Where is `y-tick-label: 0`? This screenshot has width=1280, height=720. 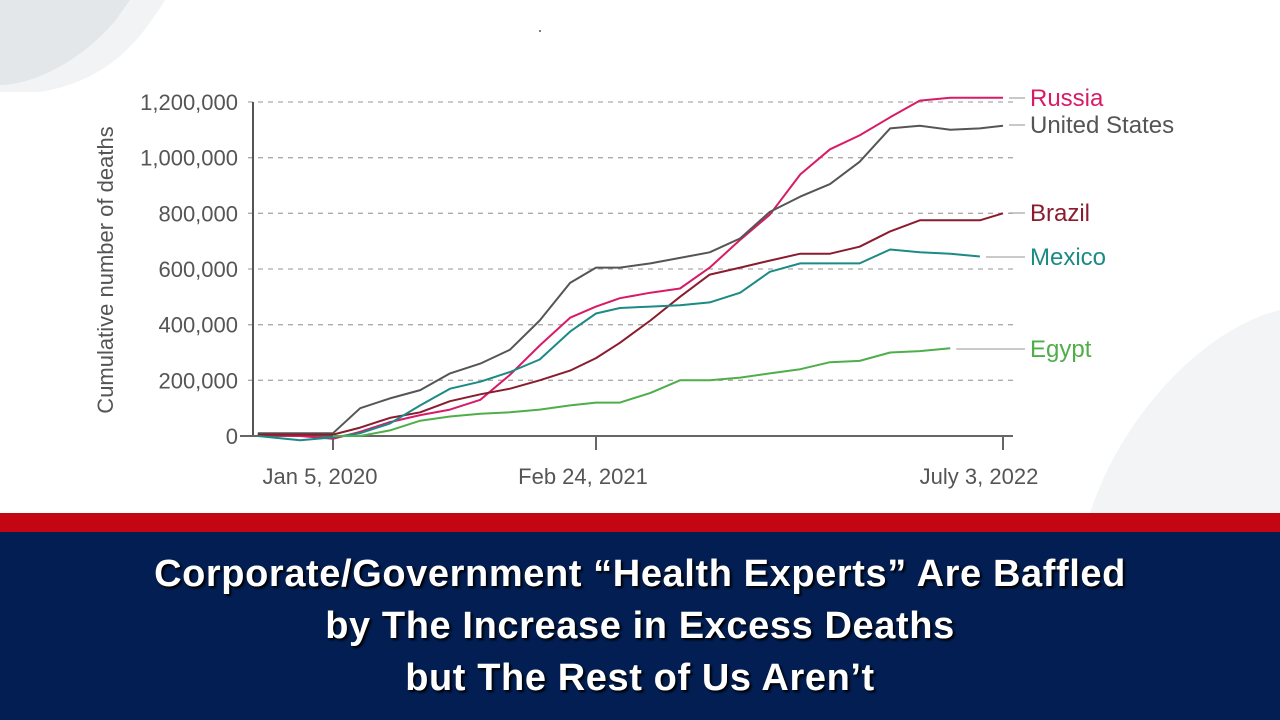 y-tick-label: 0 is located at coordinates (232, 436).